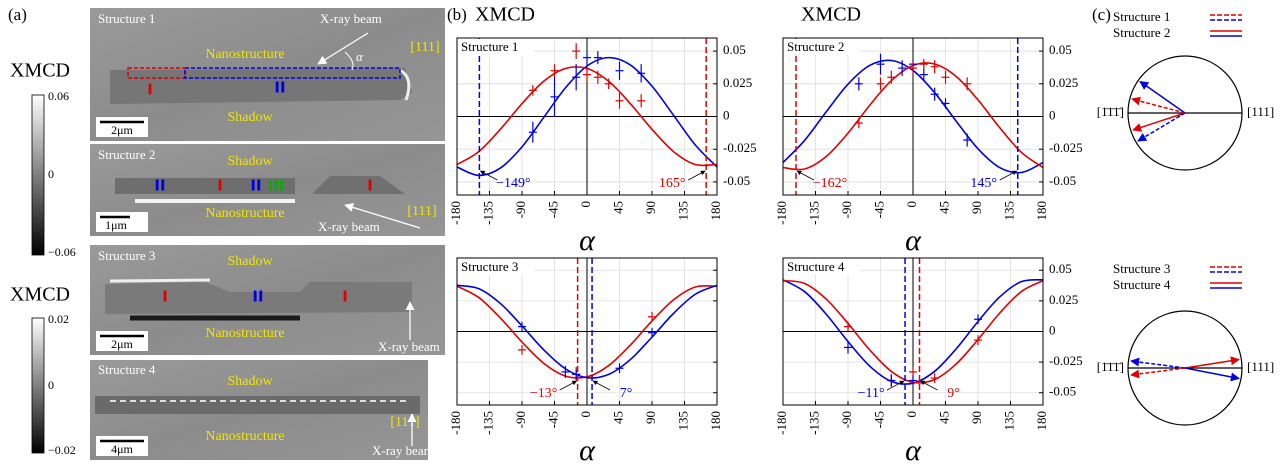 The width and height of the screenshot is (1281, 468). I want to click on axis-label: [111], so click(1260, 111).